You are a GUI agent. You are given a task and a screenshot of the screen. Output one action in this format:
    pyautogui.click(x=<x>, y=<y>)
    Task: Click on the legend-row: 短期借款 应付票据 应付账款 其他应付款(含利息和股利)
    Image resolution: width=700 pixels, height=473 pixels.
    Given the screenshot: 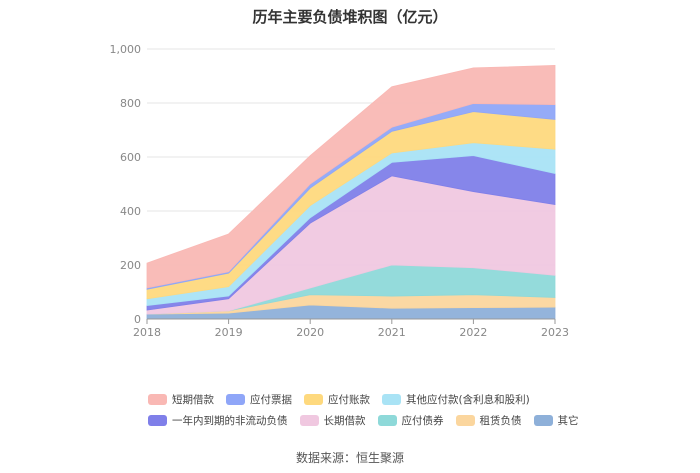 What is the action you would take?
    pyautogui.click(x=373, y=399)
    